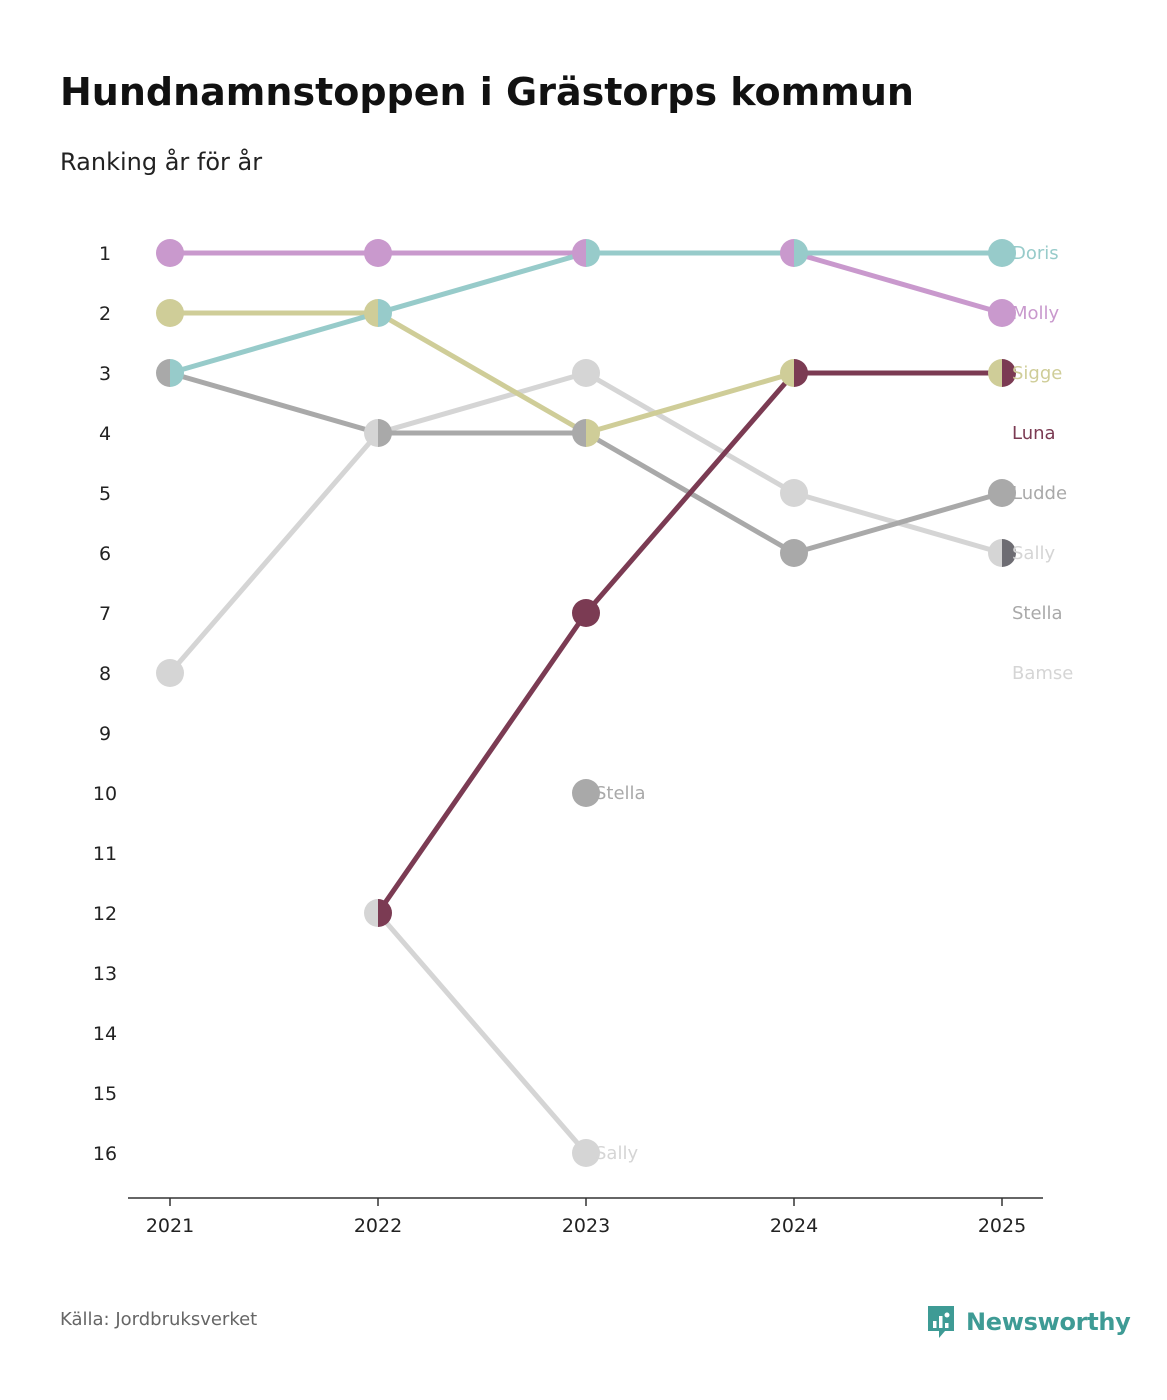 The height and width of the screenshot is (1400, 1167). What do you see at coordinates (1039, 493) in the screenshot?
I see `series-label-ludde: Ludde` at bounding box center [1039, 493].